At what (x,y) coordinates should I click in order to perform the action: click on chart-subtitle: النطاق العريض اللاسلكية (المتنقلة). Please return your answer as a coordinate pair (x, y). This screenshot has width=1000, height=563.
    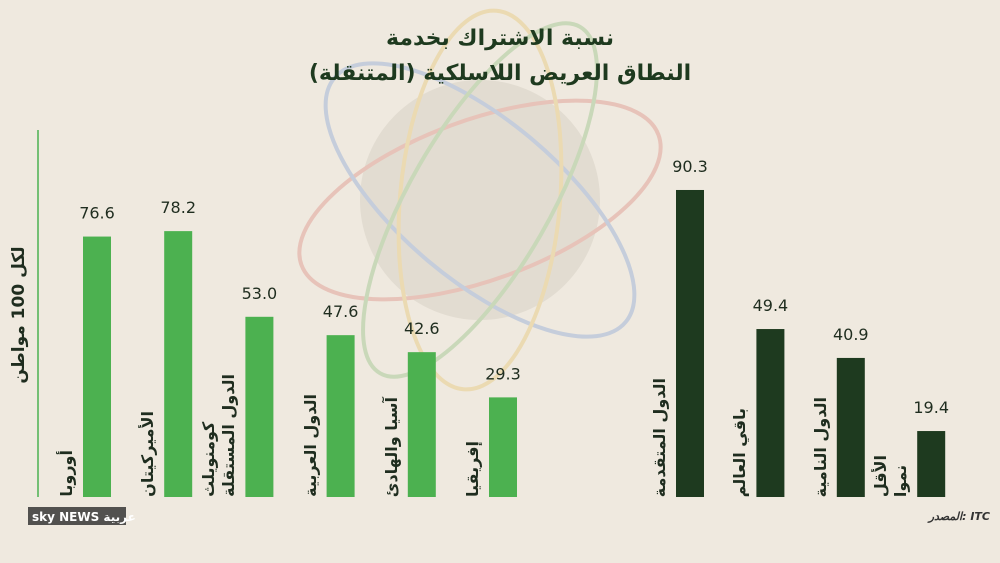
    Looking at the image, I should click on (500, 73).